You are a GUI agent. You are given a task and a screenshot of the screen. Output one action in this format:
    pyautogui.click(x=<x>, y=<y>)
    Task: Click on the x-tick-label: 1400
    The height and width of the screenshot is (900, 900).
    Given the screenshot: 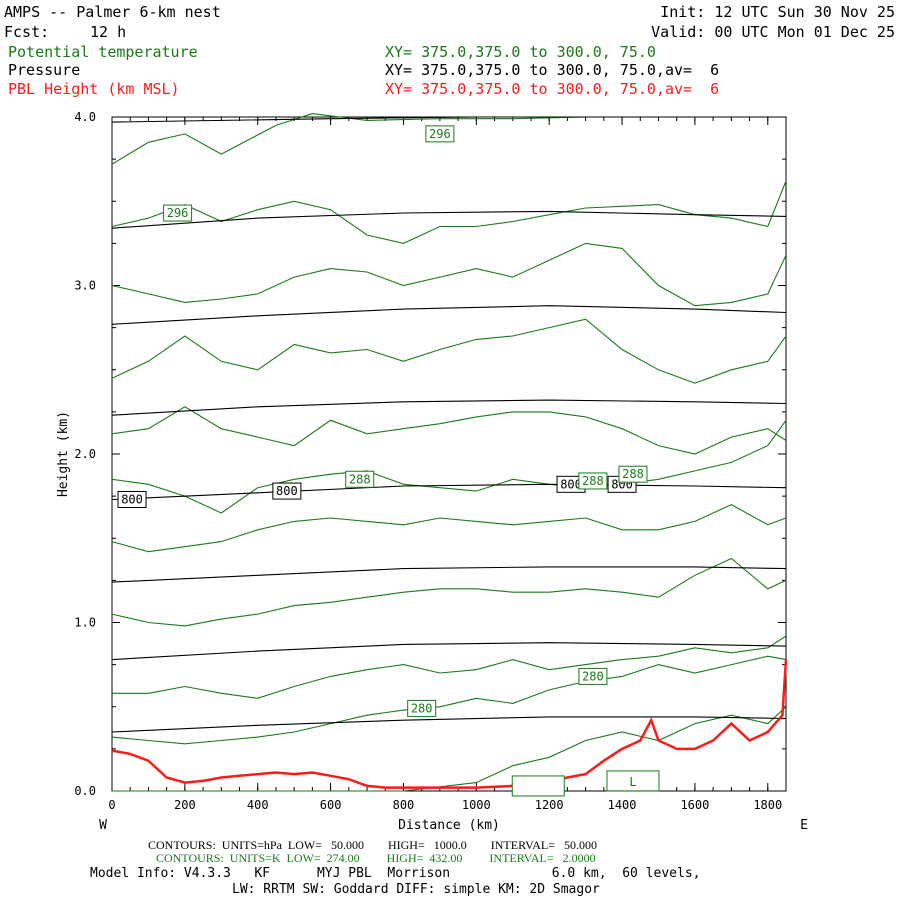 What is the action you would take?
    pyautogui.click(x=622, y=805)
    